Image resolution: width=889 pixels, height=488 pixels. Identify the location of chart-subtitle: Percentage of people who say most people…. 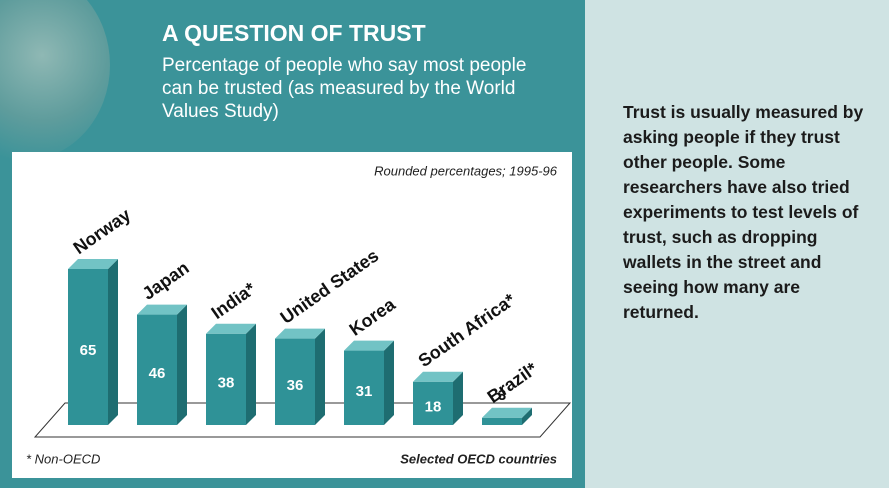
(344, 88).